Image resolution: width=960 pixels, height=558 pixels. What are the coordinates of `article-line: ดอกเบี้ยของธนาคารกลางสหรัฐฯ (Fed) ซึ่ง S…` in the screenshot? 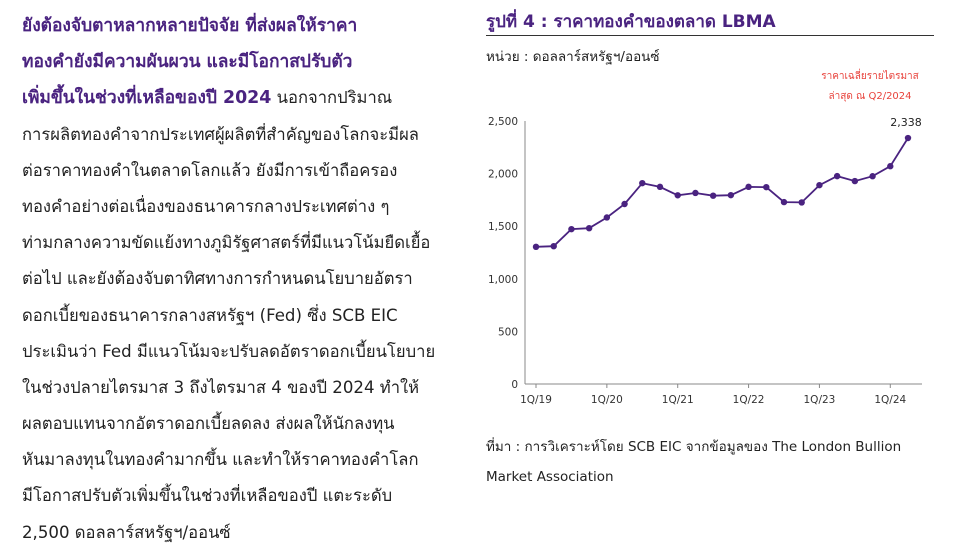 It's located at (234, 316).